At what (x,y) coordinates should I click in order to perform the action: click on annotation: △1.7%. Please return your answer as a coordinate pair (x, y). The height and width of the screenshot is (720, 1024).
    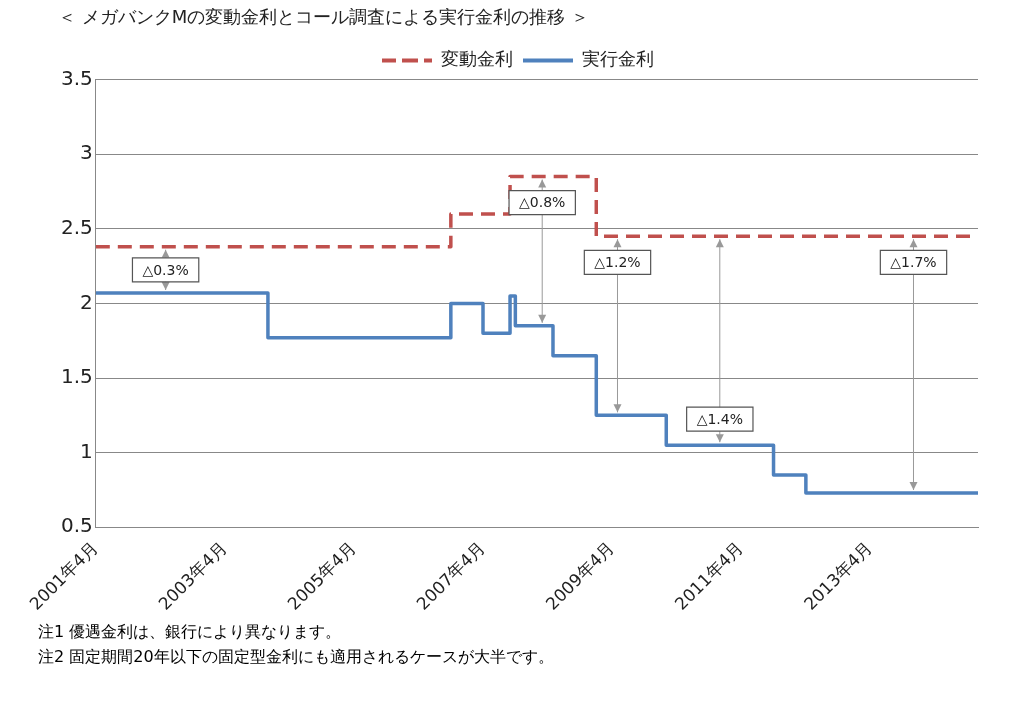
    Looking at the image, I should click on (913, 261).